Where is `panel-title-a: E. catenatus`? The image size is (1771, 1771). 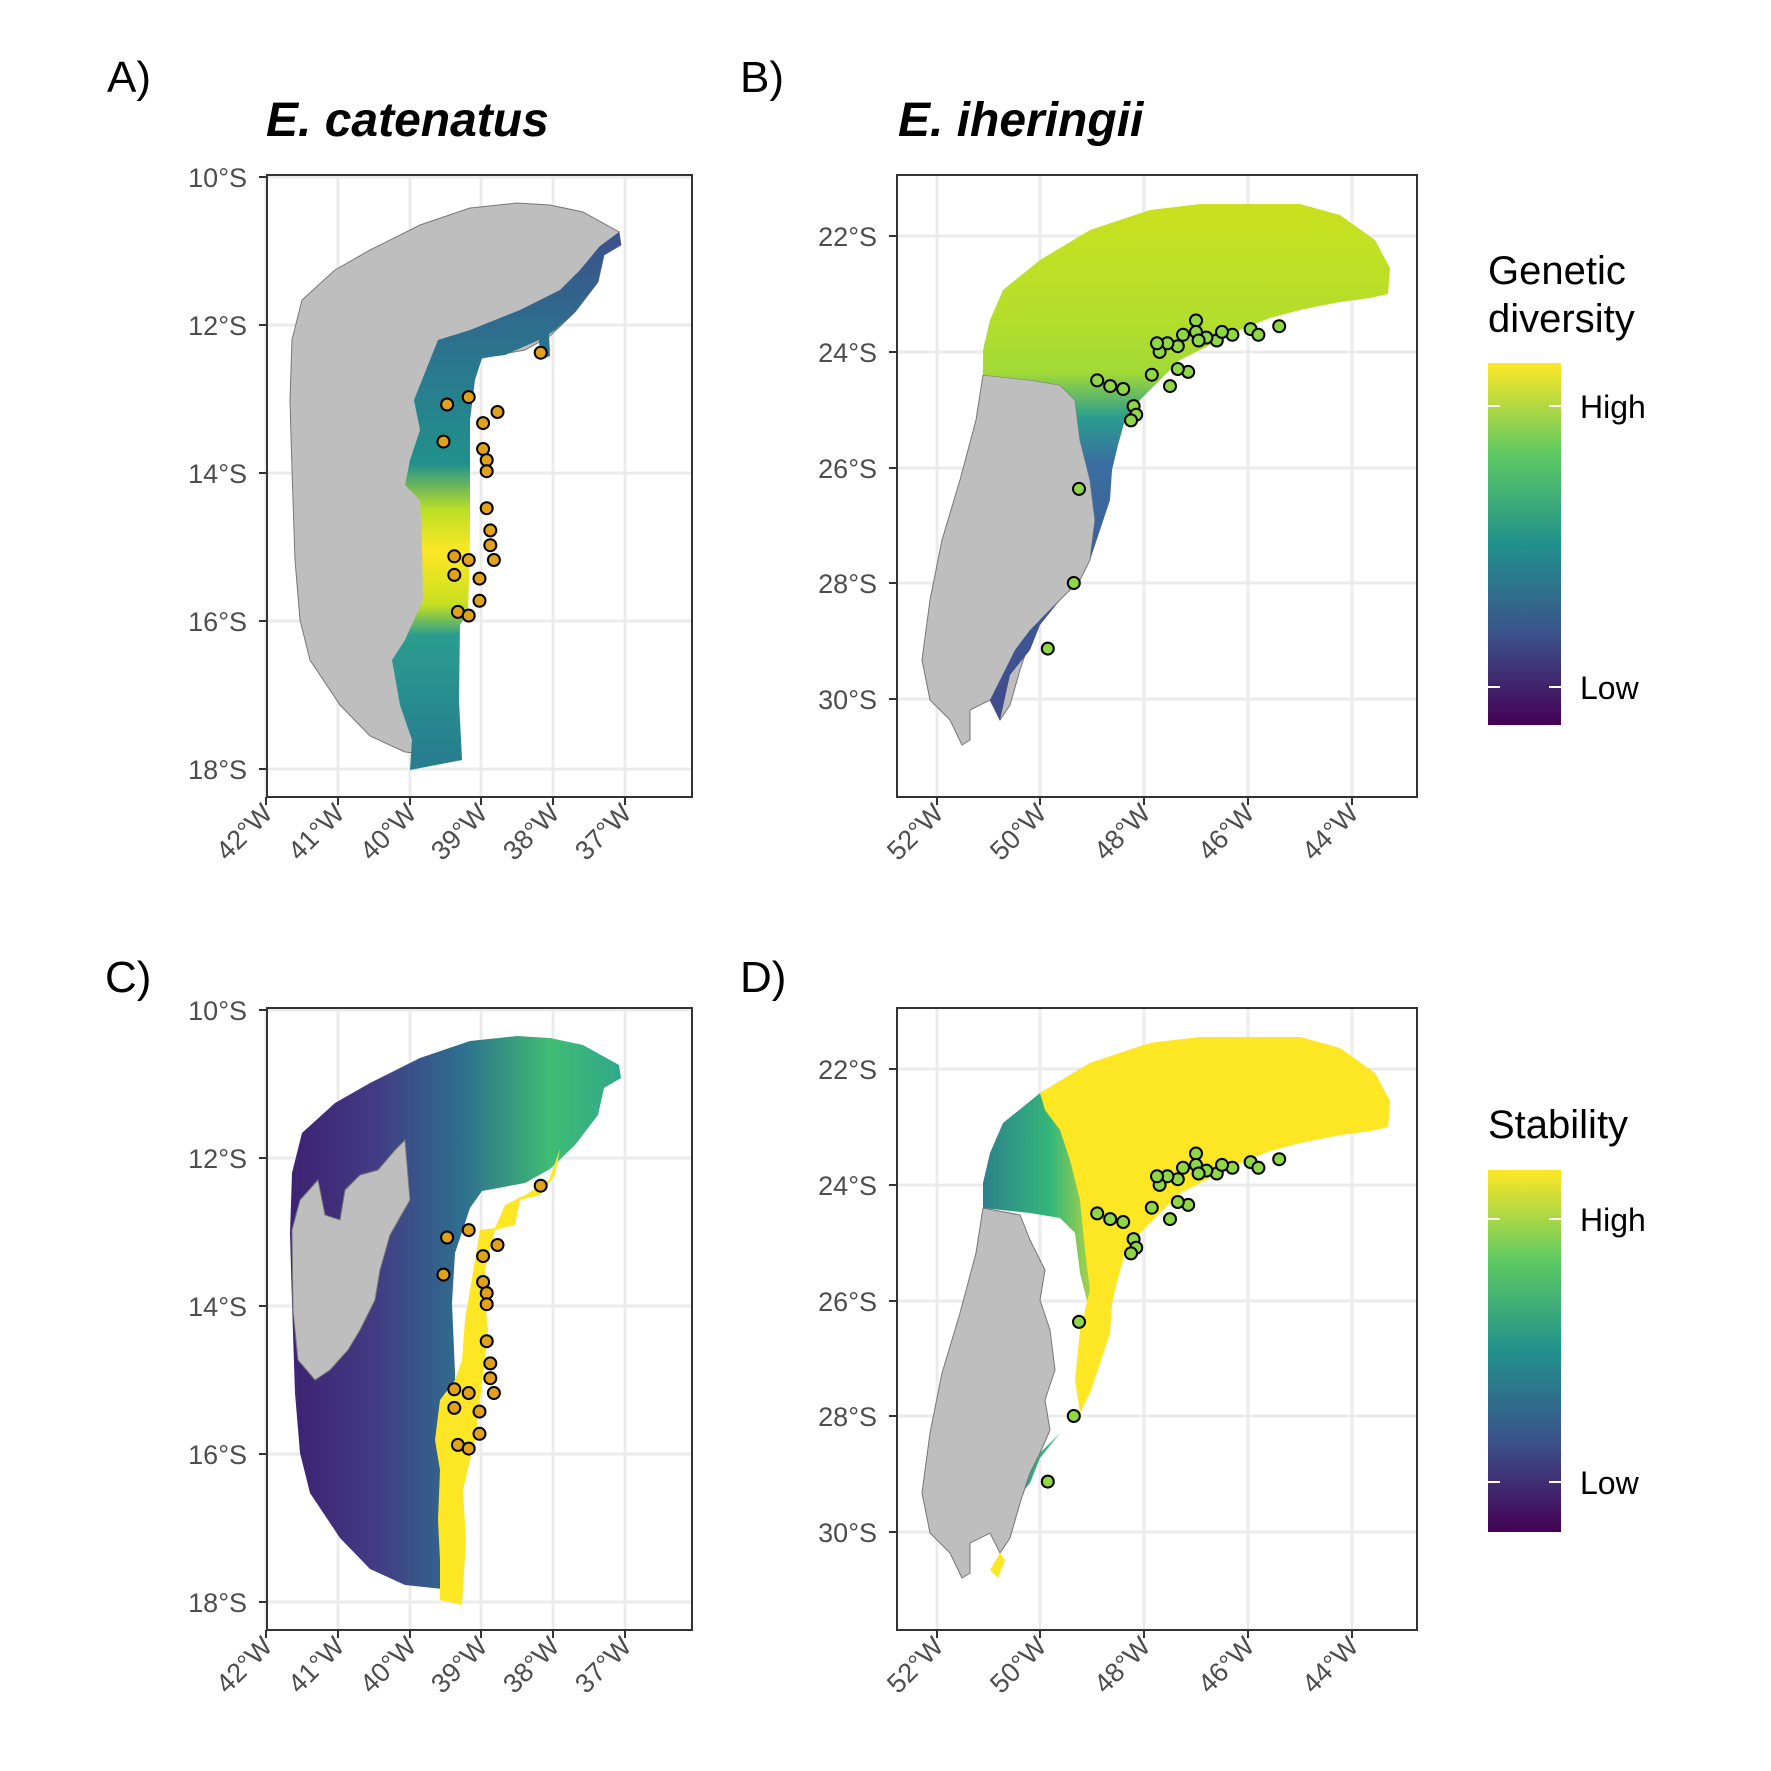 panel-title-a: E. catenatus is located at coordinates (407, 120).